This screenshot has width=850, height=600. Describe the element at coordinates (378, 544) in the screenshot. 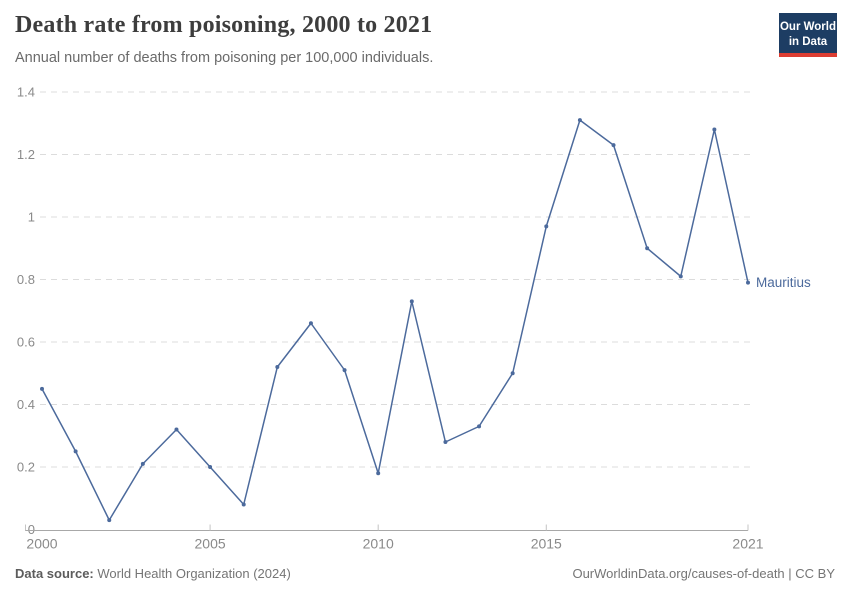

I see `x-tick-label: 2010` at that location.